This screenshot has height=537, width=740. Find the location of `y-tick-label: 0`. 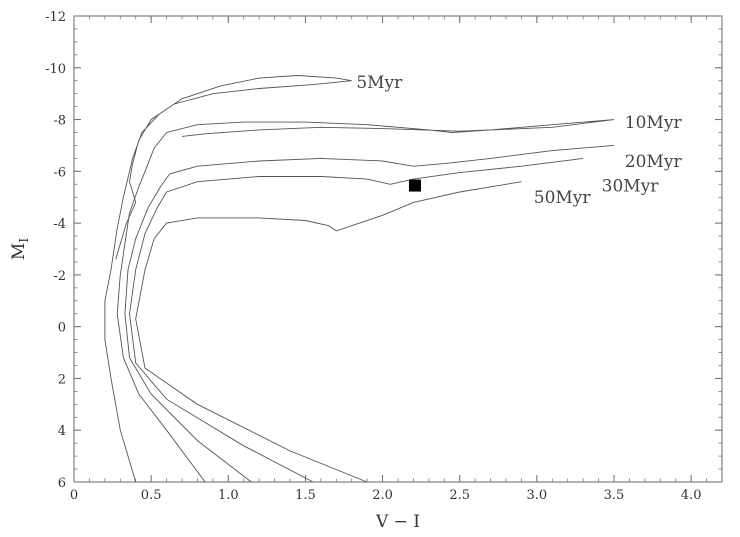

y-tick-label: 0 is located at coordinates (62, 328).